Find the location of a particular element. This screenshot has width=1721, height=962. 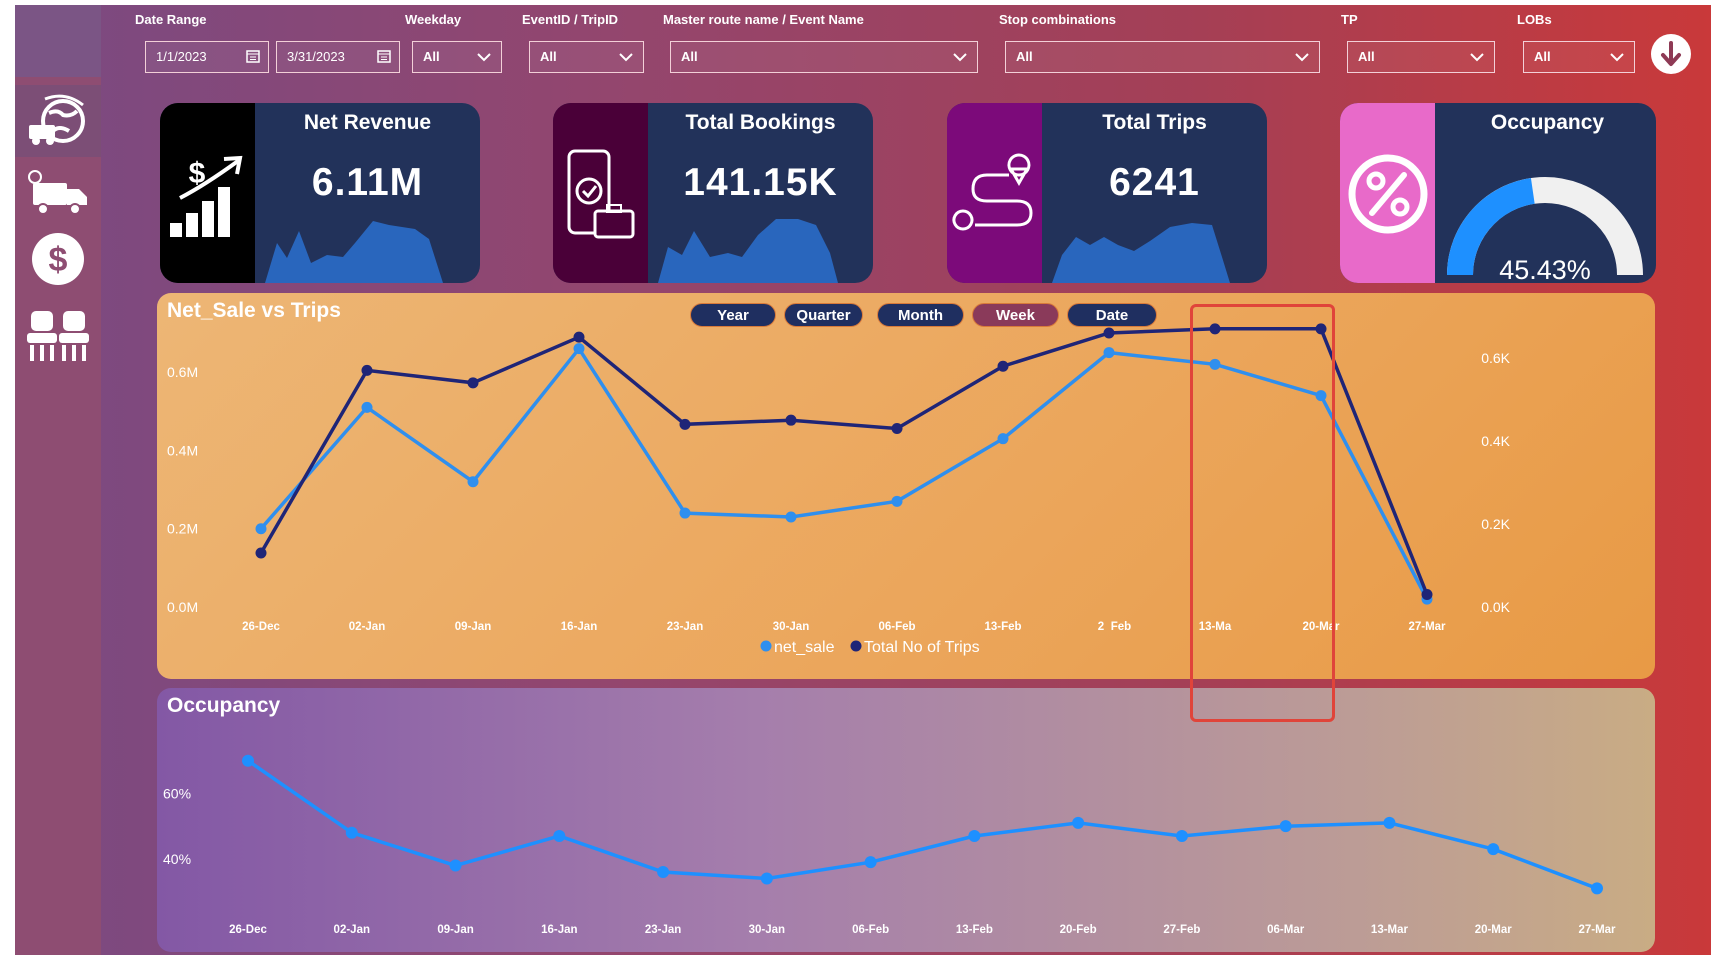

y-left-tick-label: 0.0M is located at coordinates (182, 607).